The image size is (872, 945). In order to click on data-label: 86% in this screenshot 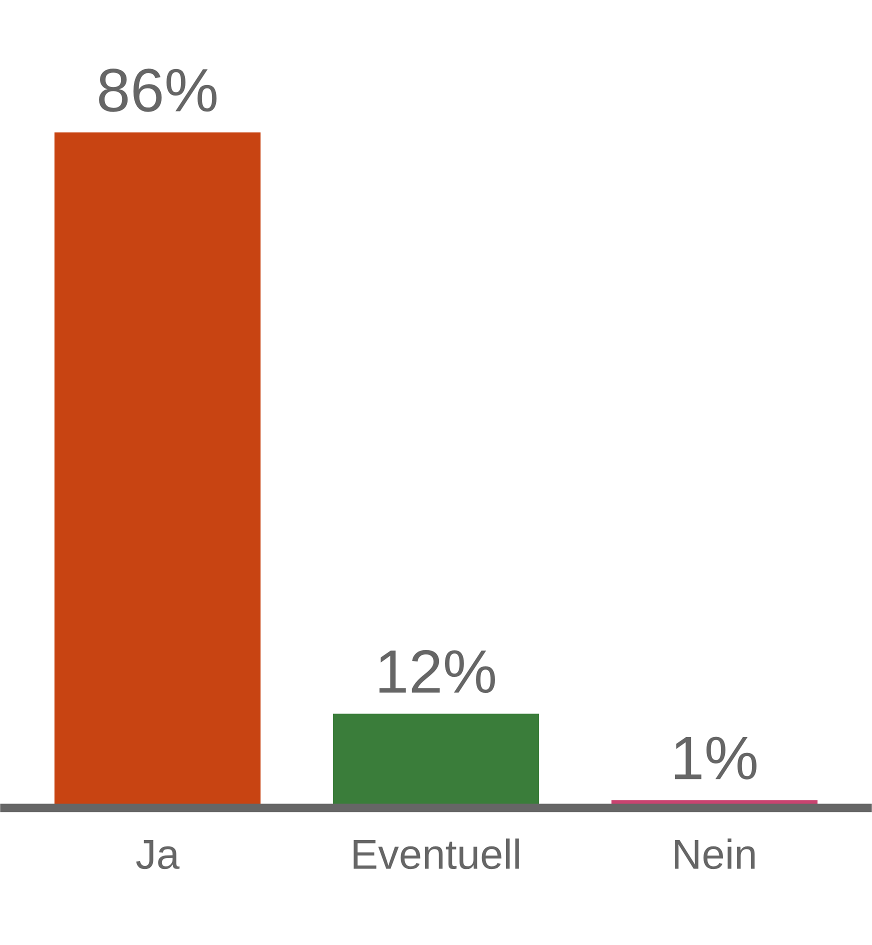, I will do `click(158, 90)`.